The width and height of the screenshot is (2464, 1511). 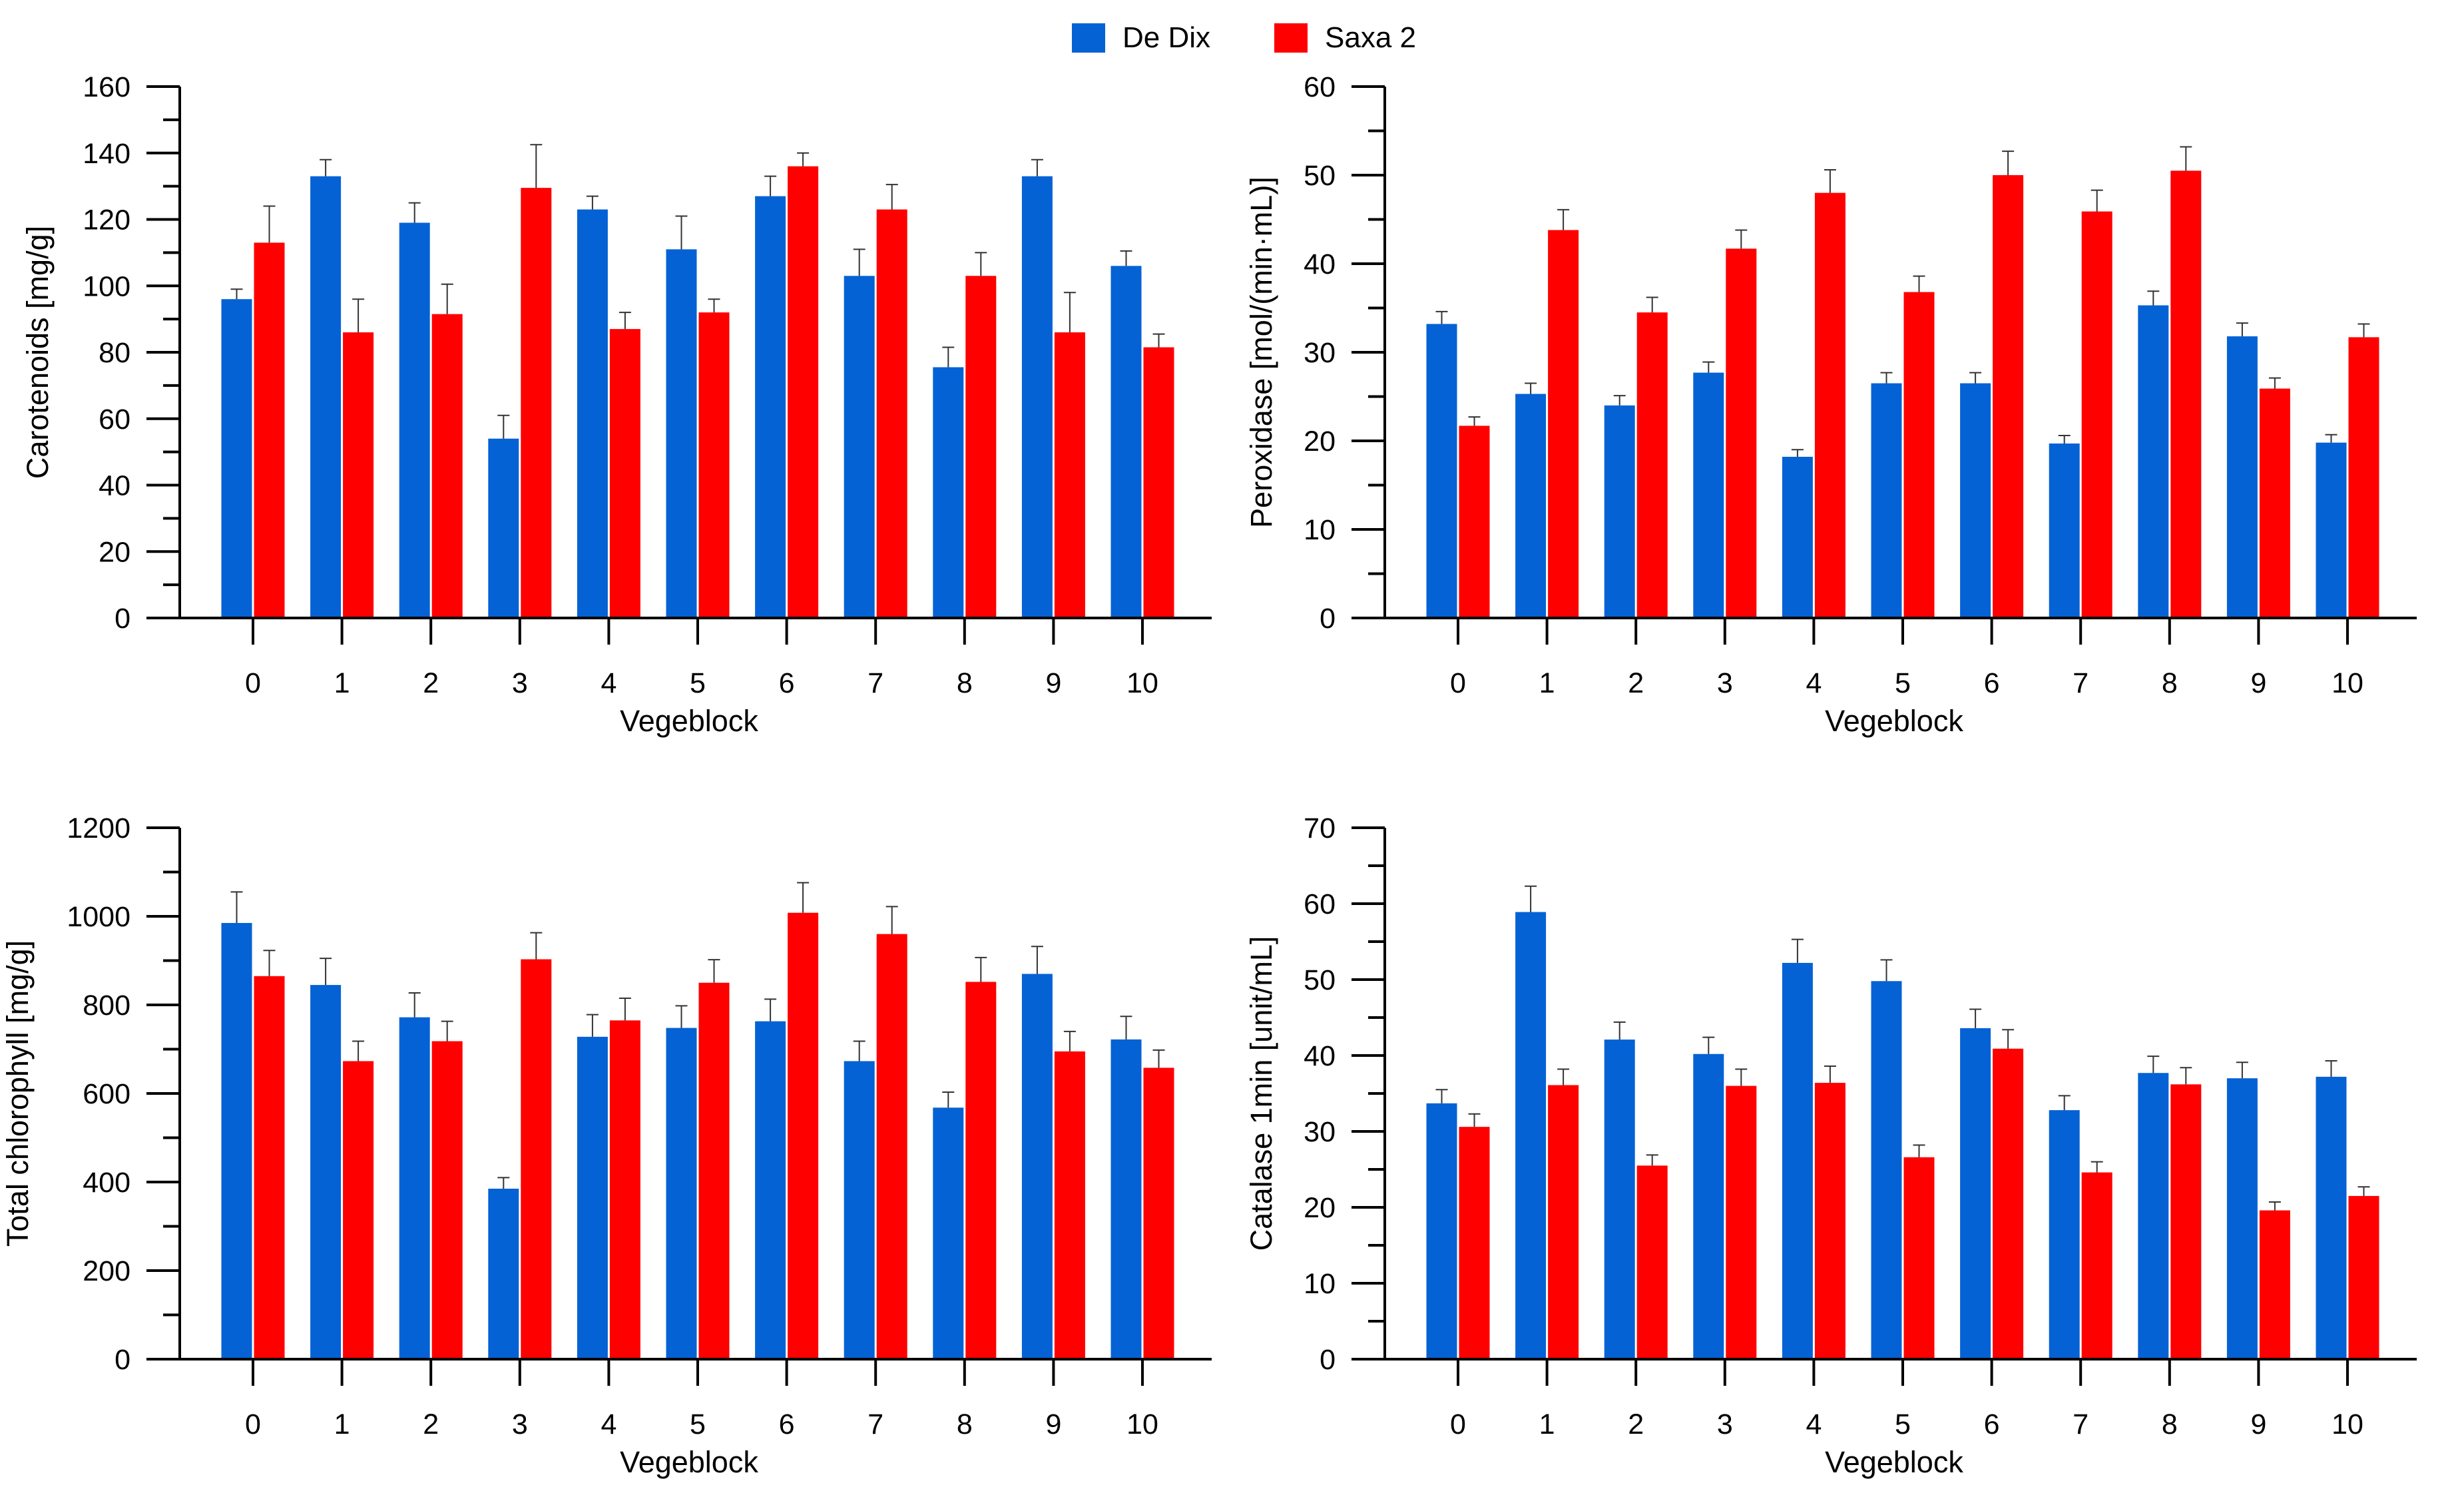 What do you see at coordinates (98, 828) in the screenshot?
I see `y-tick-label: 1200` at bounding box center [98, 828].